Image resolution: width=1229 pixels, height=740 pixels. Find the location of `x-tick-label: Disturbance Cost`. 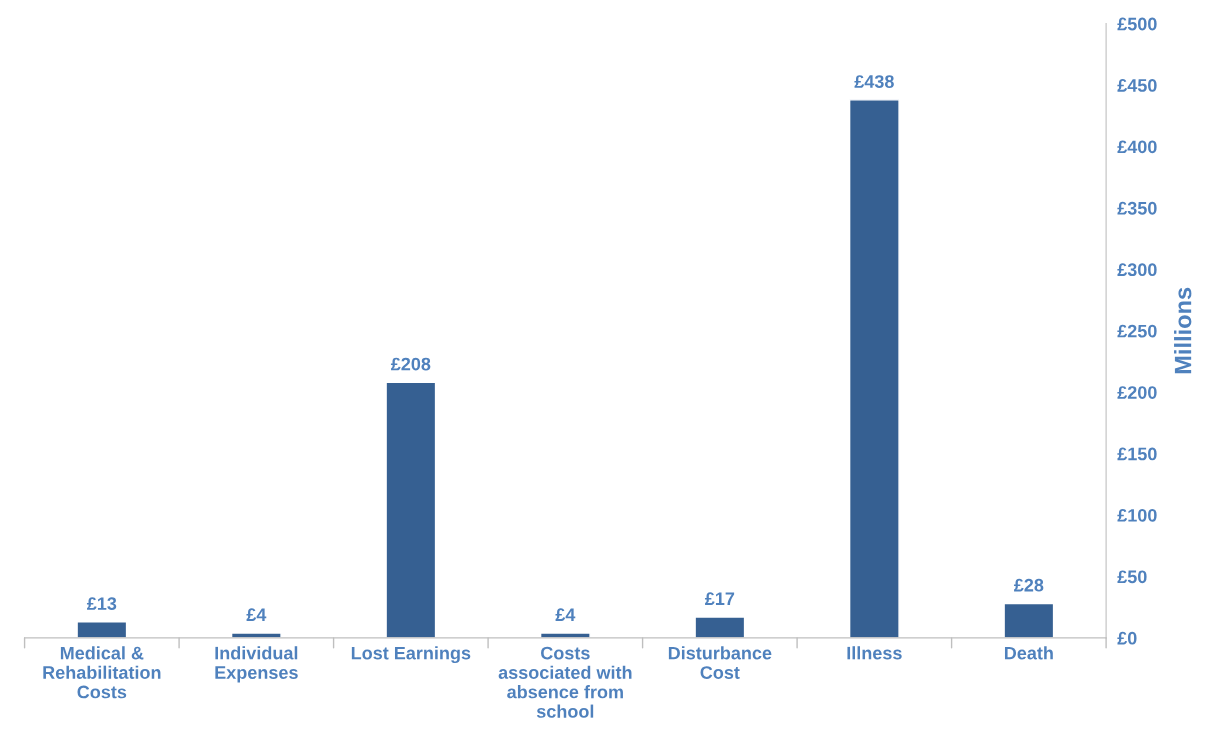

x-tick-label: Disturbance Cost is located at coordinates (720, 662).